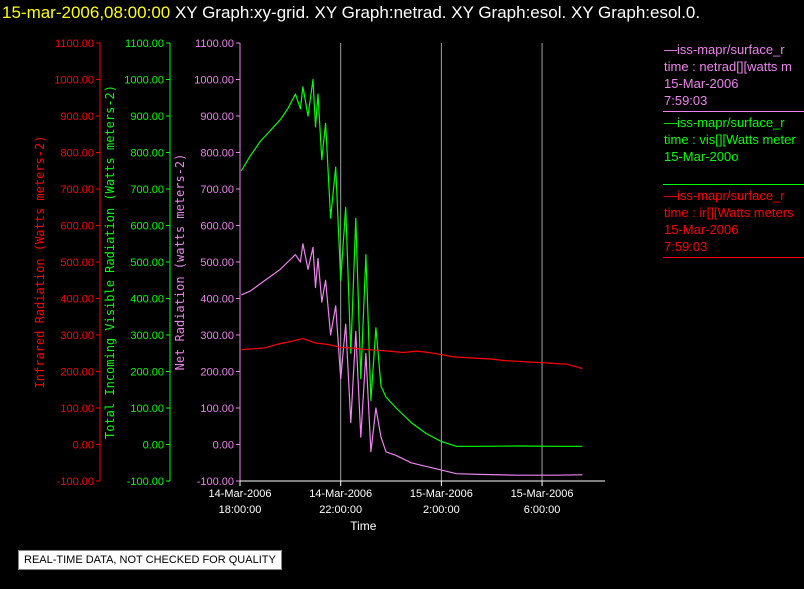  I want to click on header-title-esol: XY Graph:esol., so click(509, 12).